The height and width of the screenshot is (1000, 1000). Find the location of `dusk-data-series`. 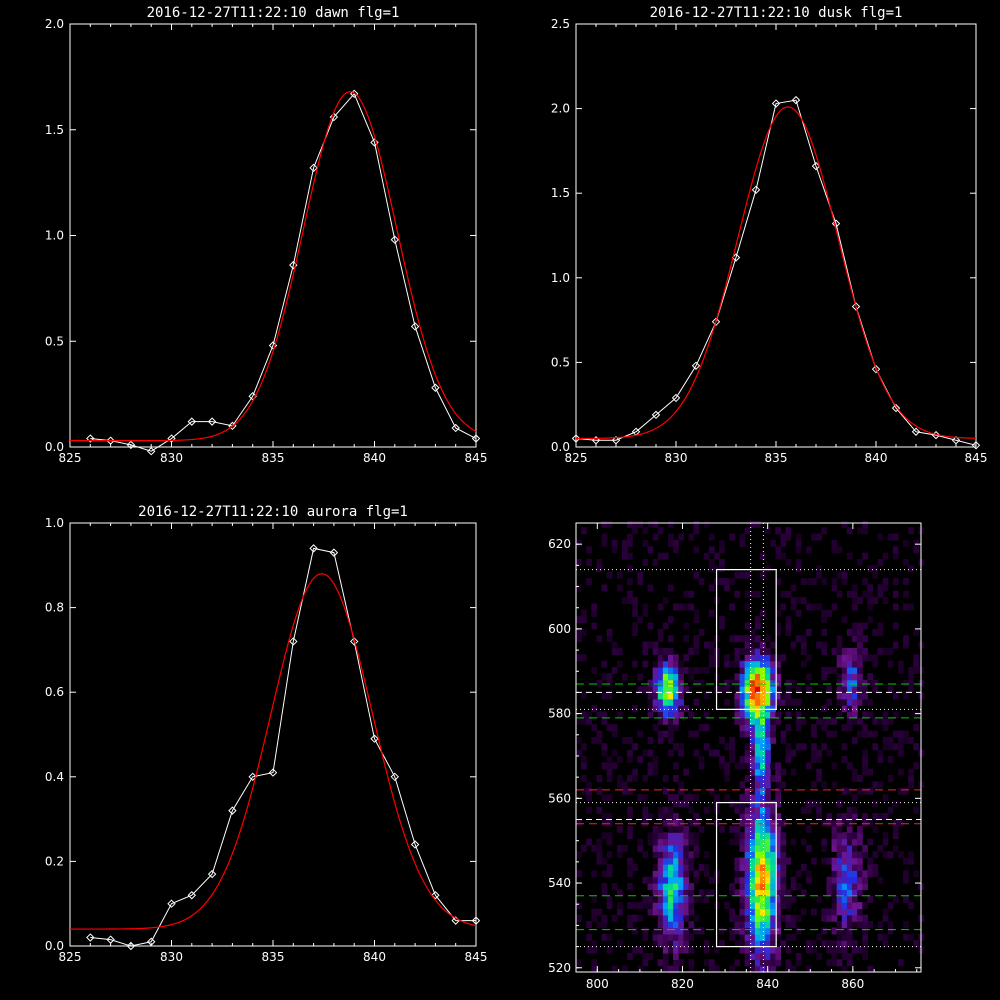

dusk-data-series is located at coordinates (776, 272).